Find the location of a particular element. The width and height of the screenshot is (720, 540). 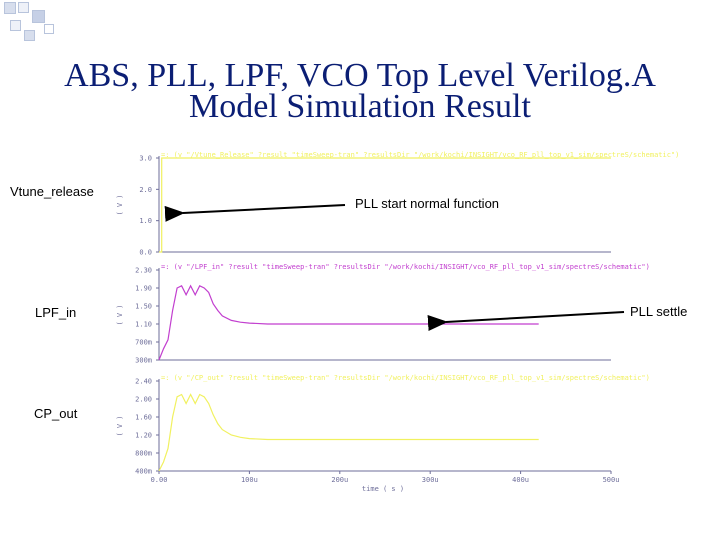

cp-y-tick-label: 1.20 is located at coordinates (143, 436).